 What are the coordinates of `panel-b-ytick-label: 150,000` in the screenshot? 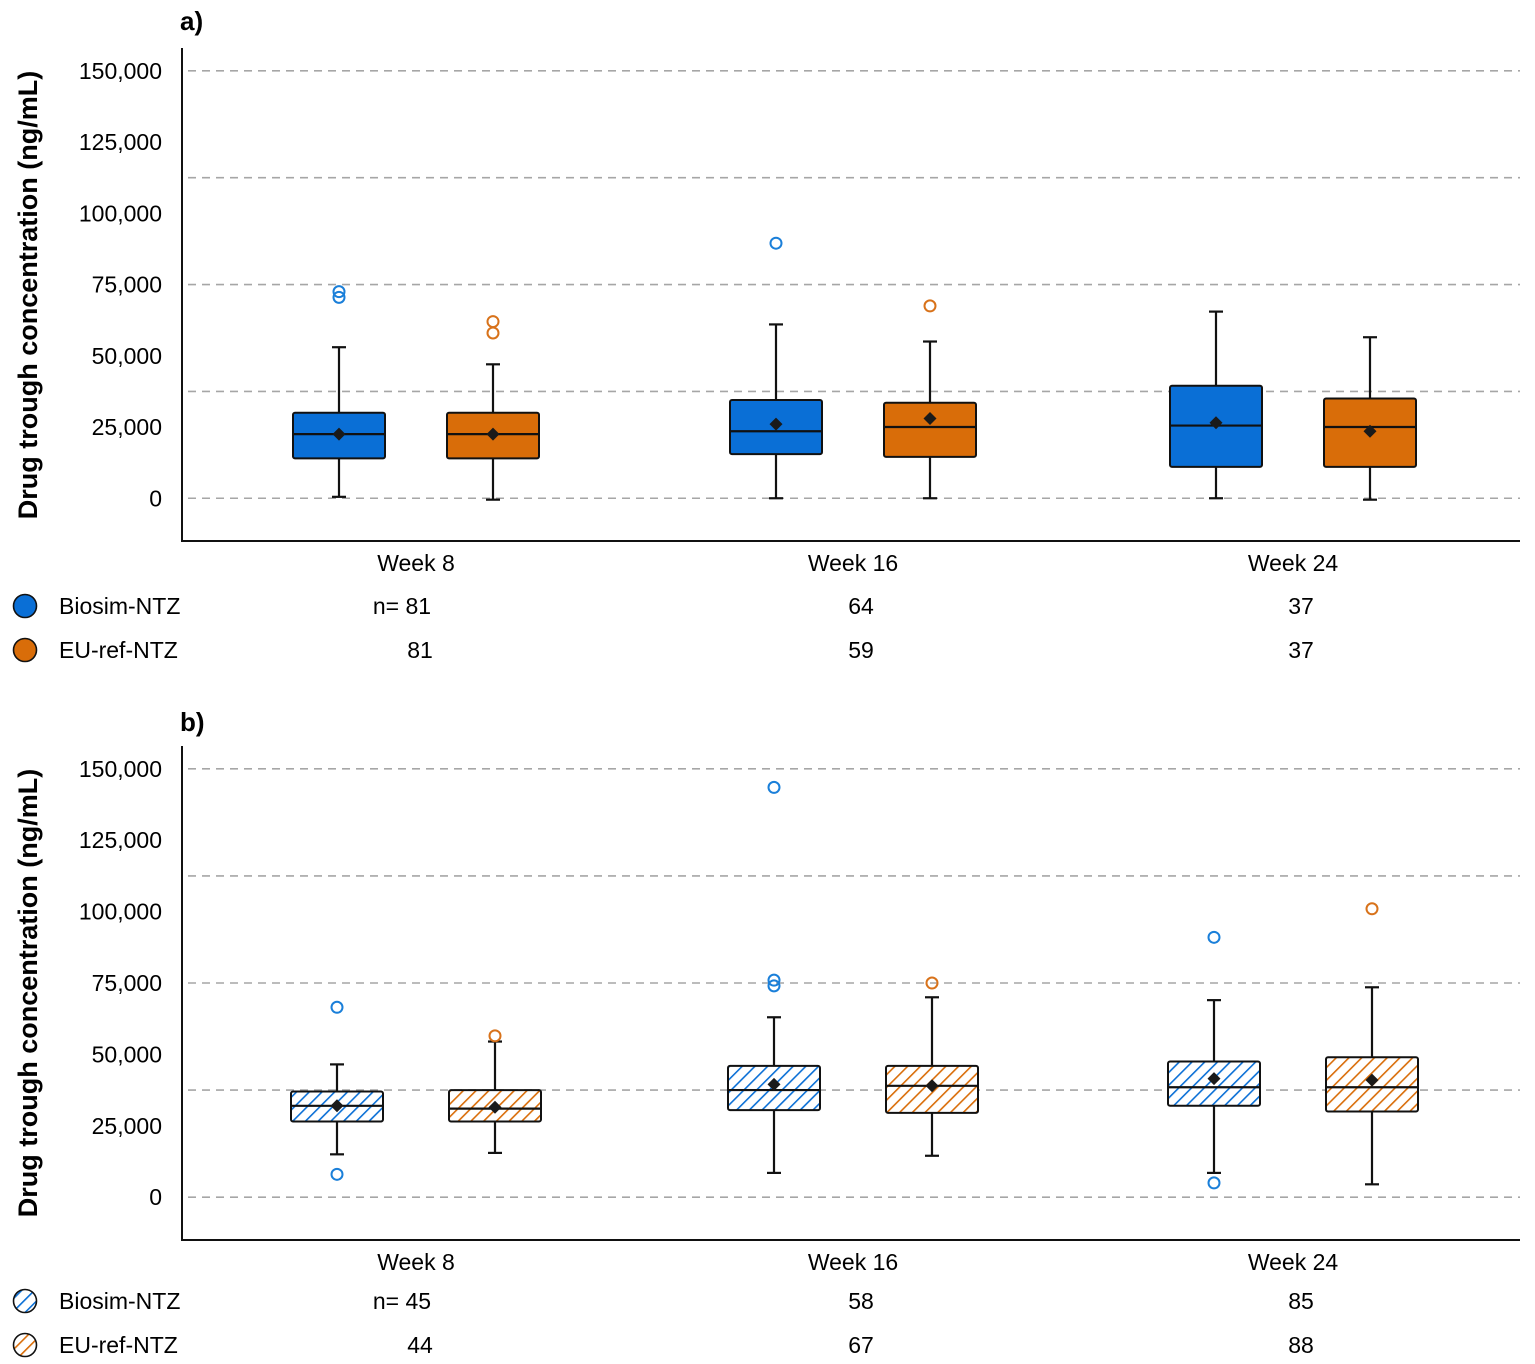 It's located at (120, 769).